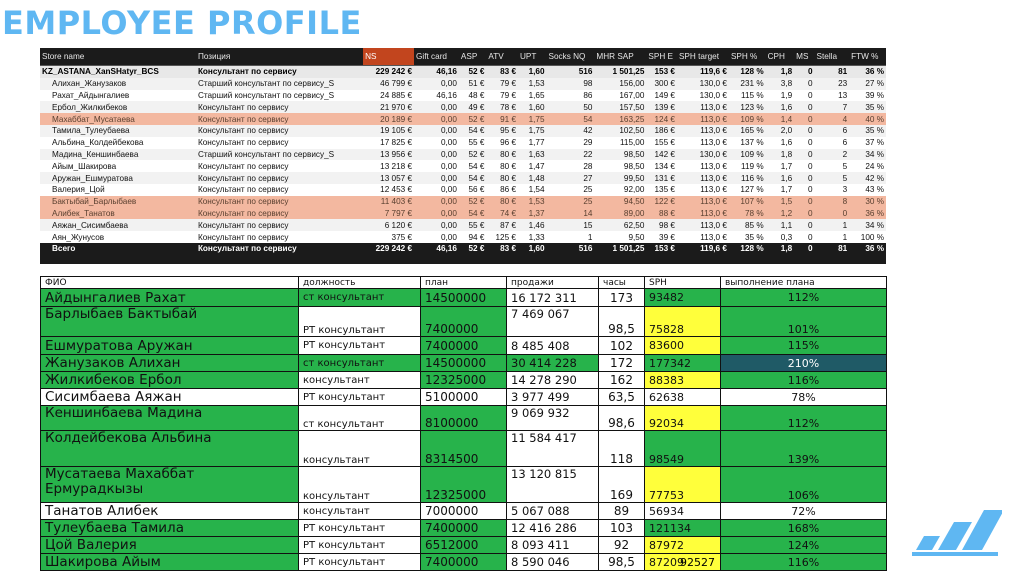  What do you see at coordinates (752, 95) in the screenshot?
I see `metric-cell: 115 %` at bounding box center [752, 95].